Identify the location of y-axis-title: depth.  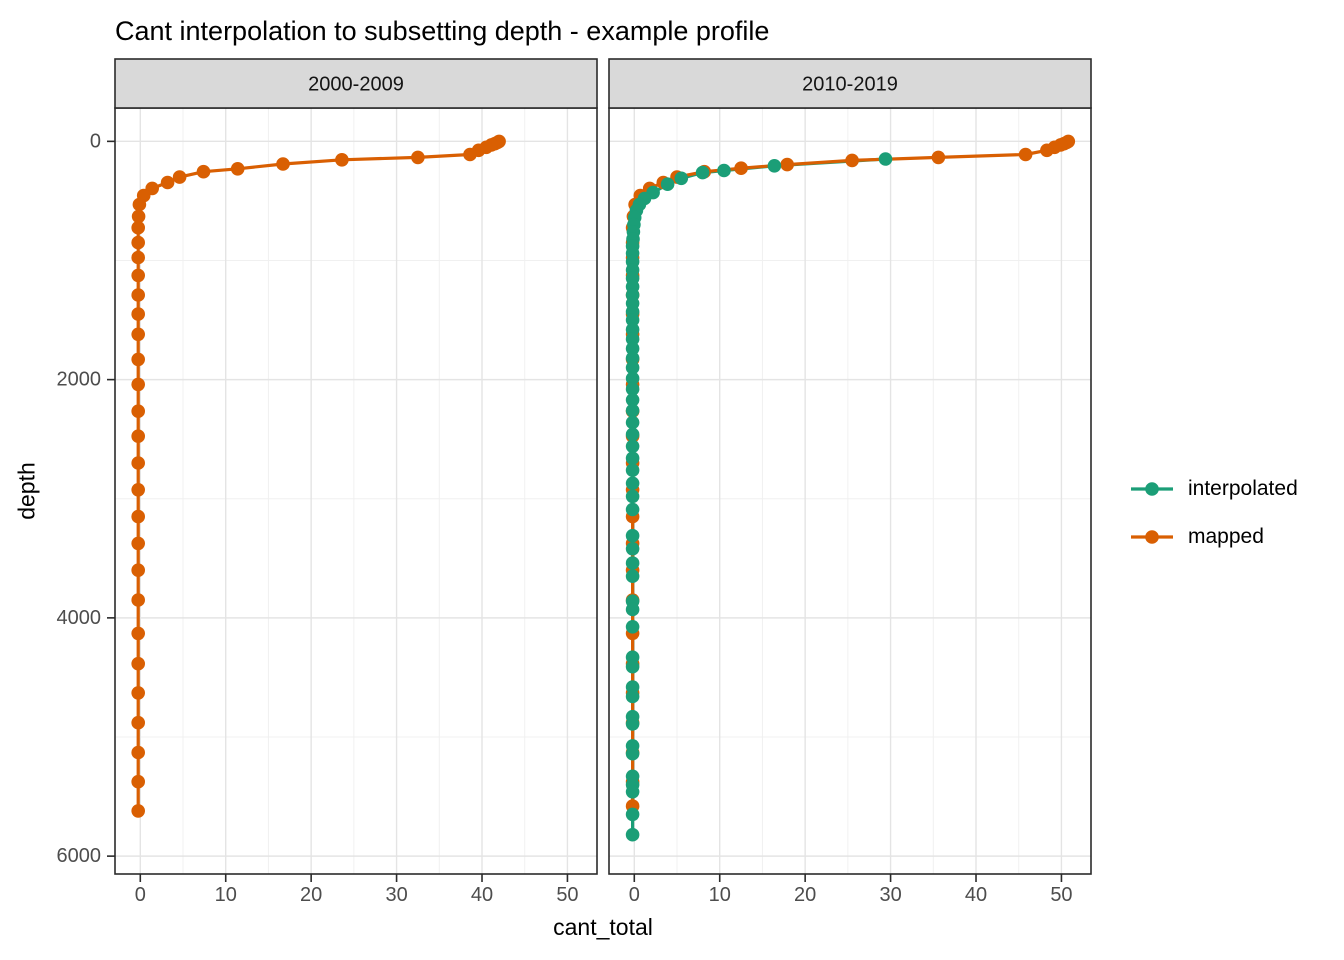
(26, 491).